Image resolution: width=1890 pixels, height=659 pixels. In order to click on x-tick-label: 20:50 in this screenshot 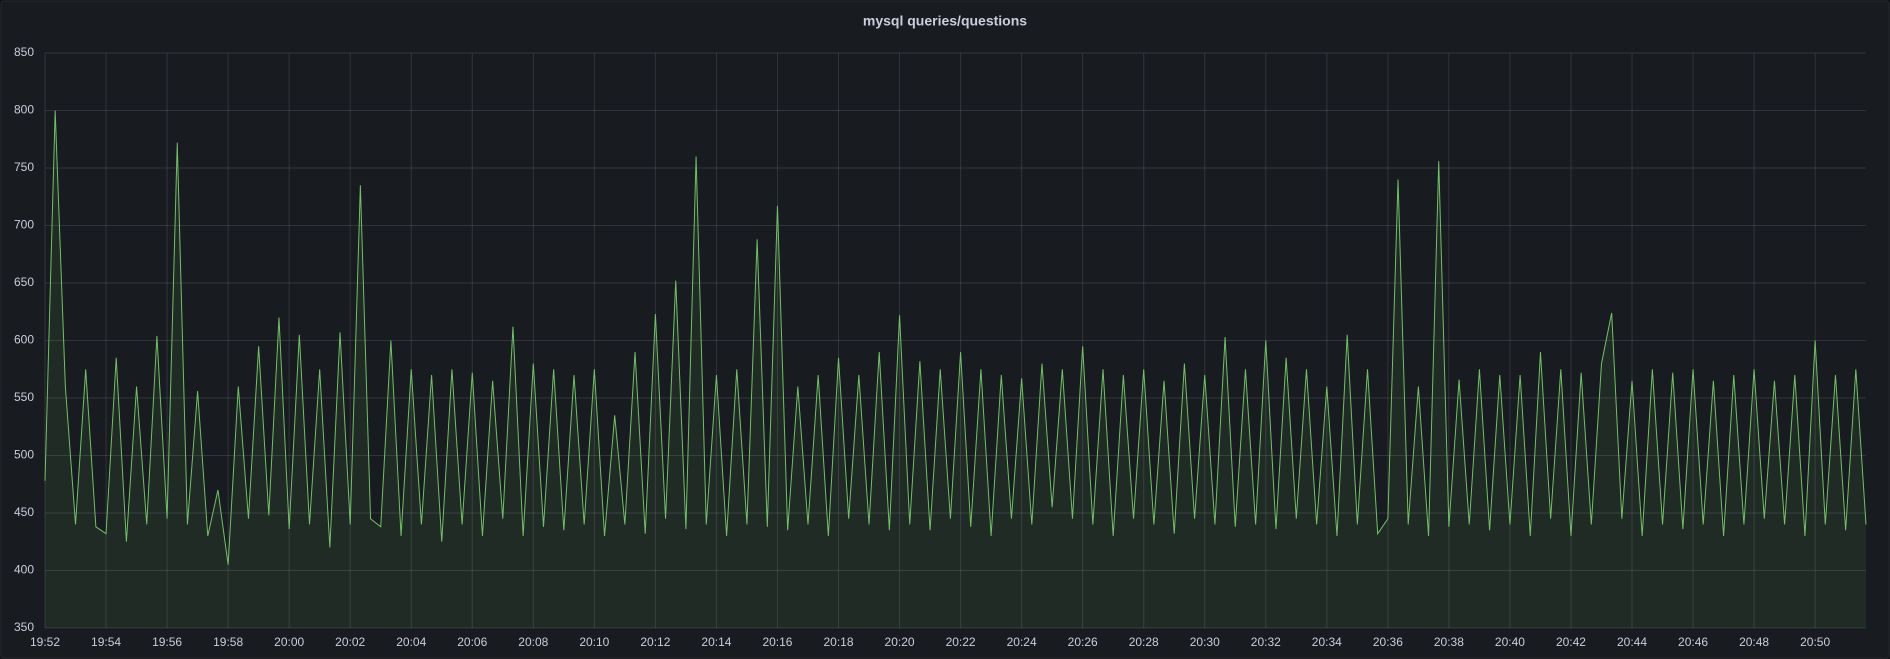, I will do `click(1815, 642)`.